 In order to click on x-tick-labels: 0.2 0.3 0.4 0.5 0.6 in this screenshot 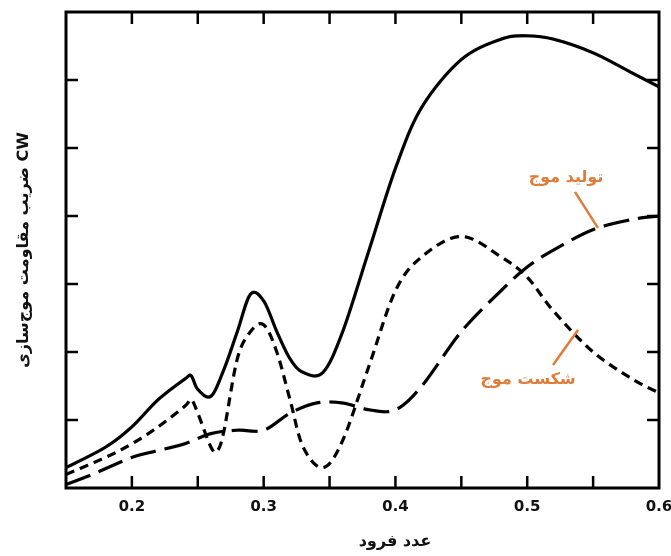, I will do `click(395, 506)`.